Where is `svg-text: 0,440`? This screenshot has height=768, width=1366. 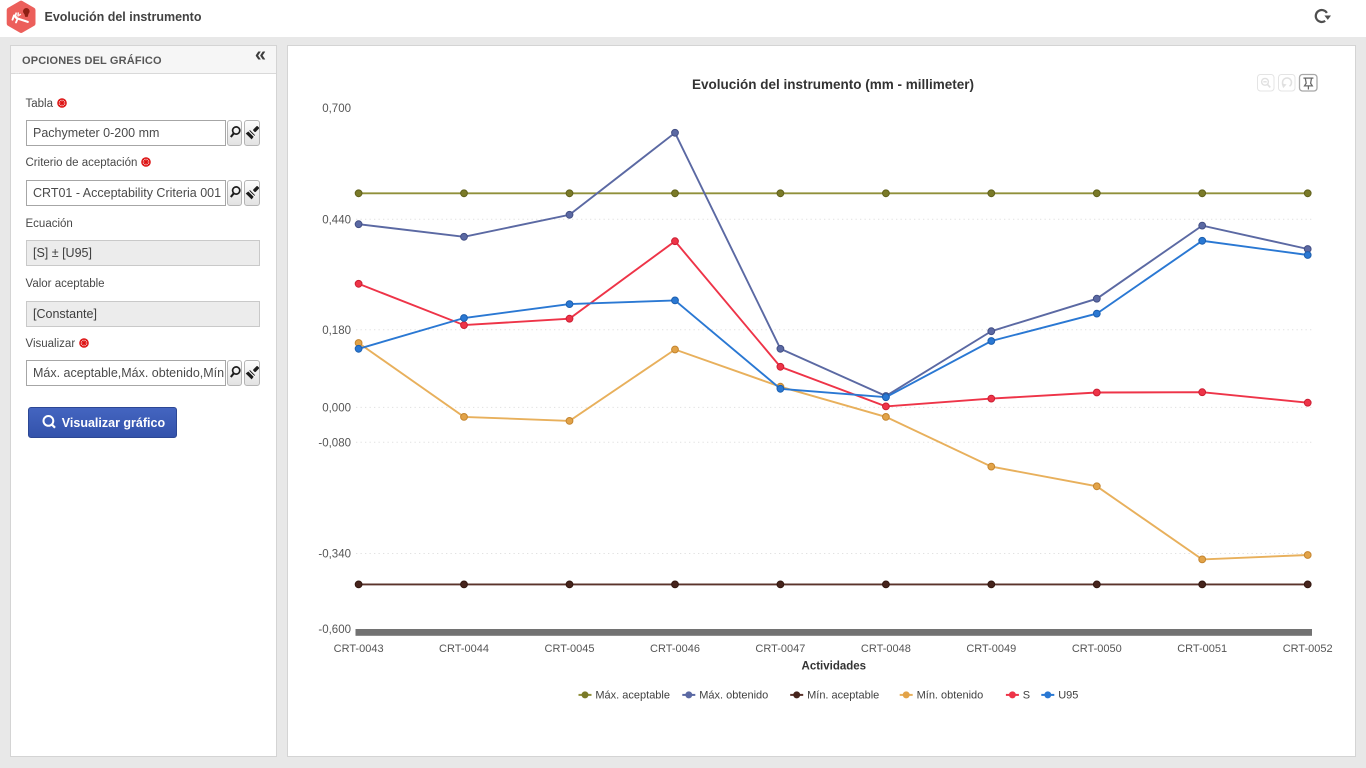 svg-text: 0,440 is located at coordinates (336, 220).